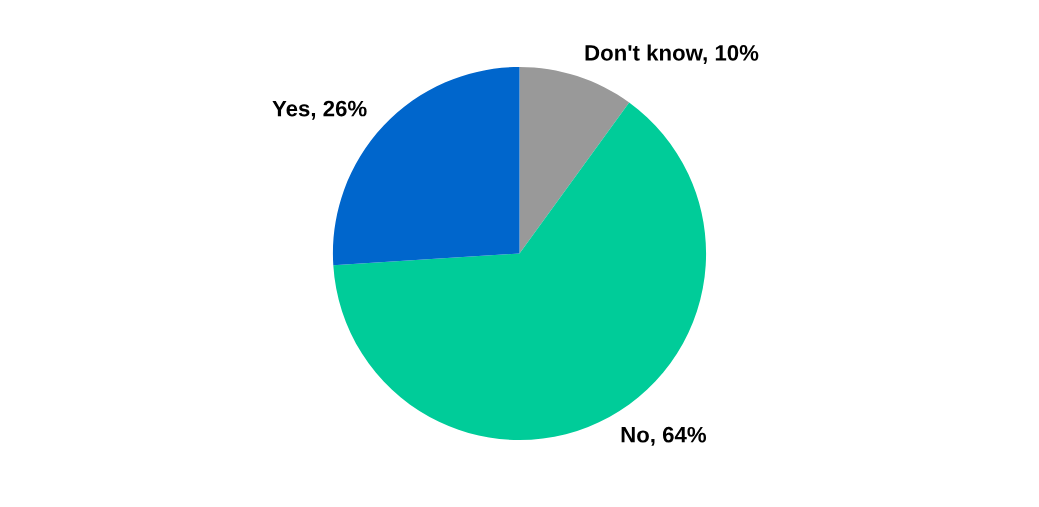 This screenshot has height=507, width=1039. What do you see at coordinates (664, 436) in the screenshot?
I see `slice-label: No, 64%` at bounding box center [664, 436].